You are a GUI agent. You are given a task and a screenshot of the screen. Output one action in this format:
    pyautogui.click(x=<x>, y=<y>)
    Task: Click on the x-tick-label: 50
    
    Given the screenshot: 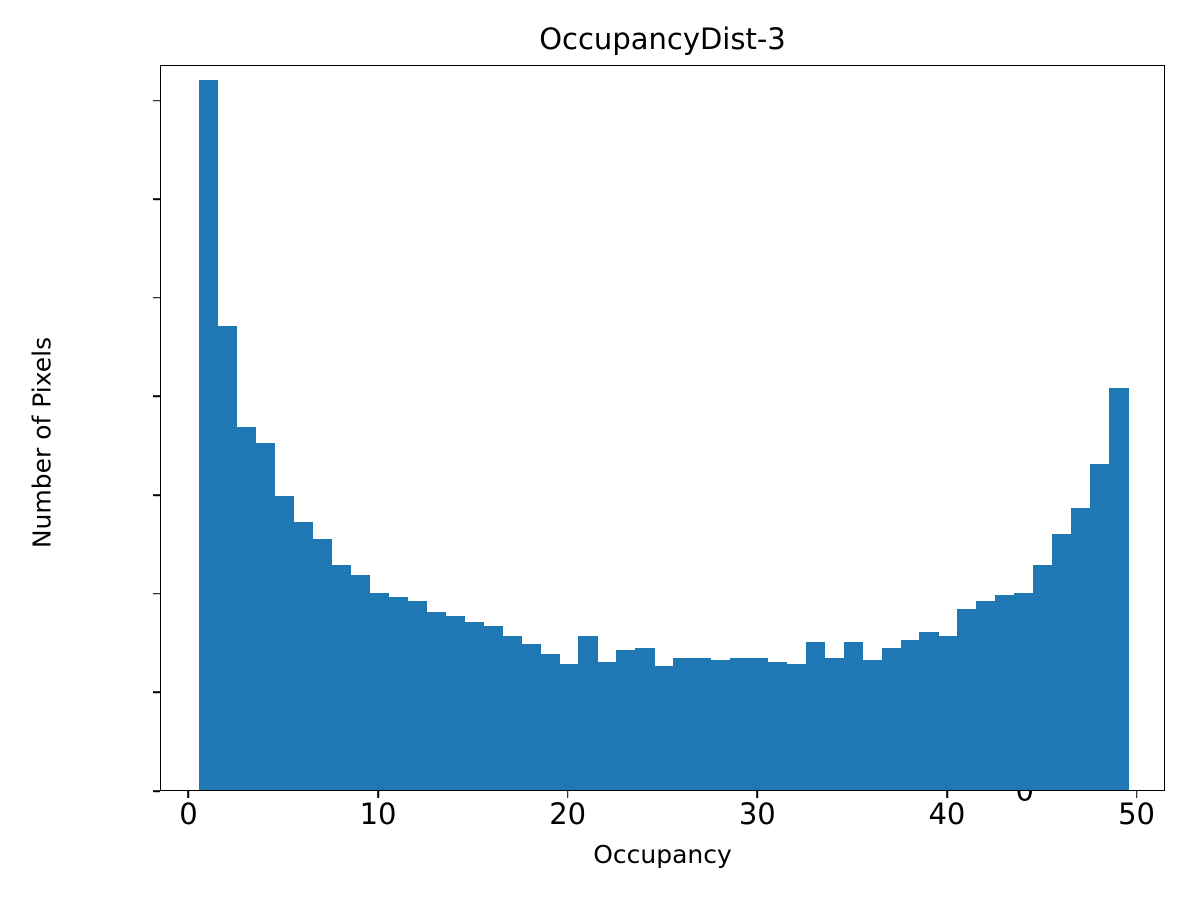 What is the action you would take?
    pyautogui.click(x=1136, y=814)
    